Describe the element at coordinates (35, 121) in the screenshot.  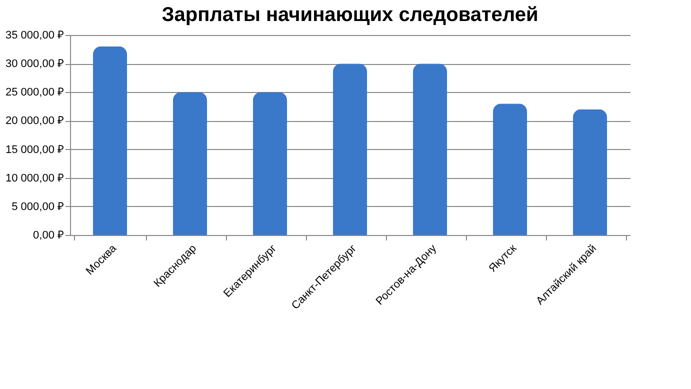
I see `y-tick-label: 20 000,00 ₽` at that location.